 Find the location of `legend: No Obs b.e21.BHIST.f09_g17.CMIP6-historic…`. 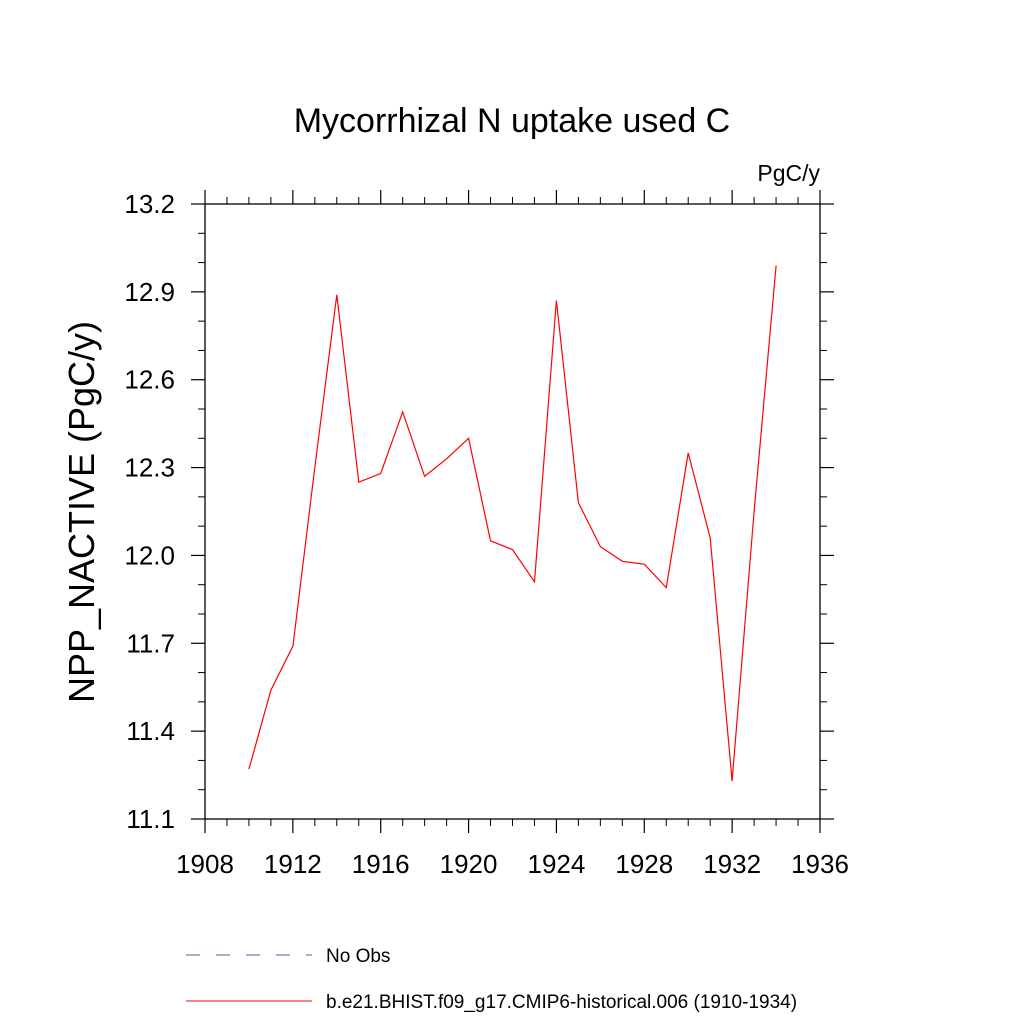

legend: No Obs b.e21.BHIST.f09_g17.CMIP6-historic… is located at coordinates (491, 979).